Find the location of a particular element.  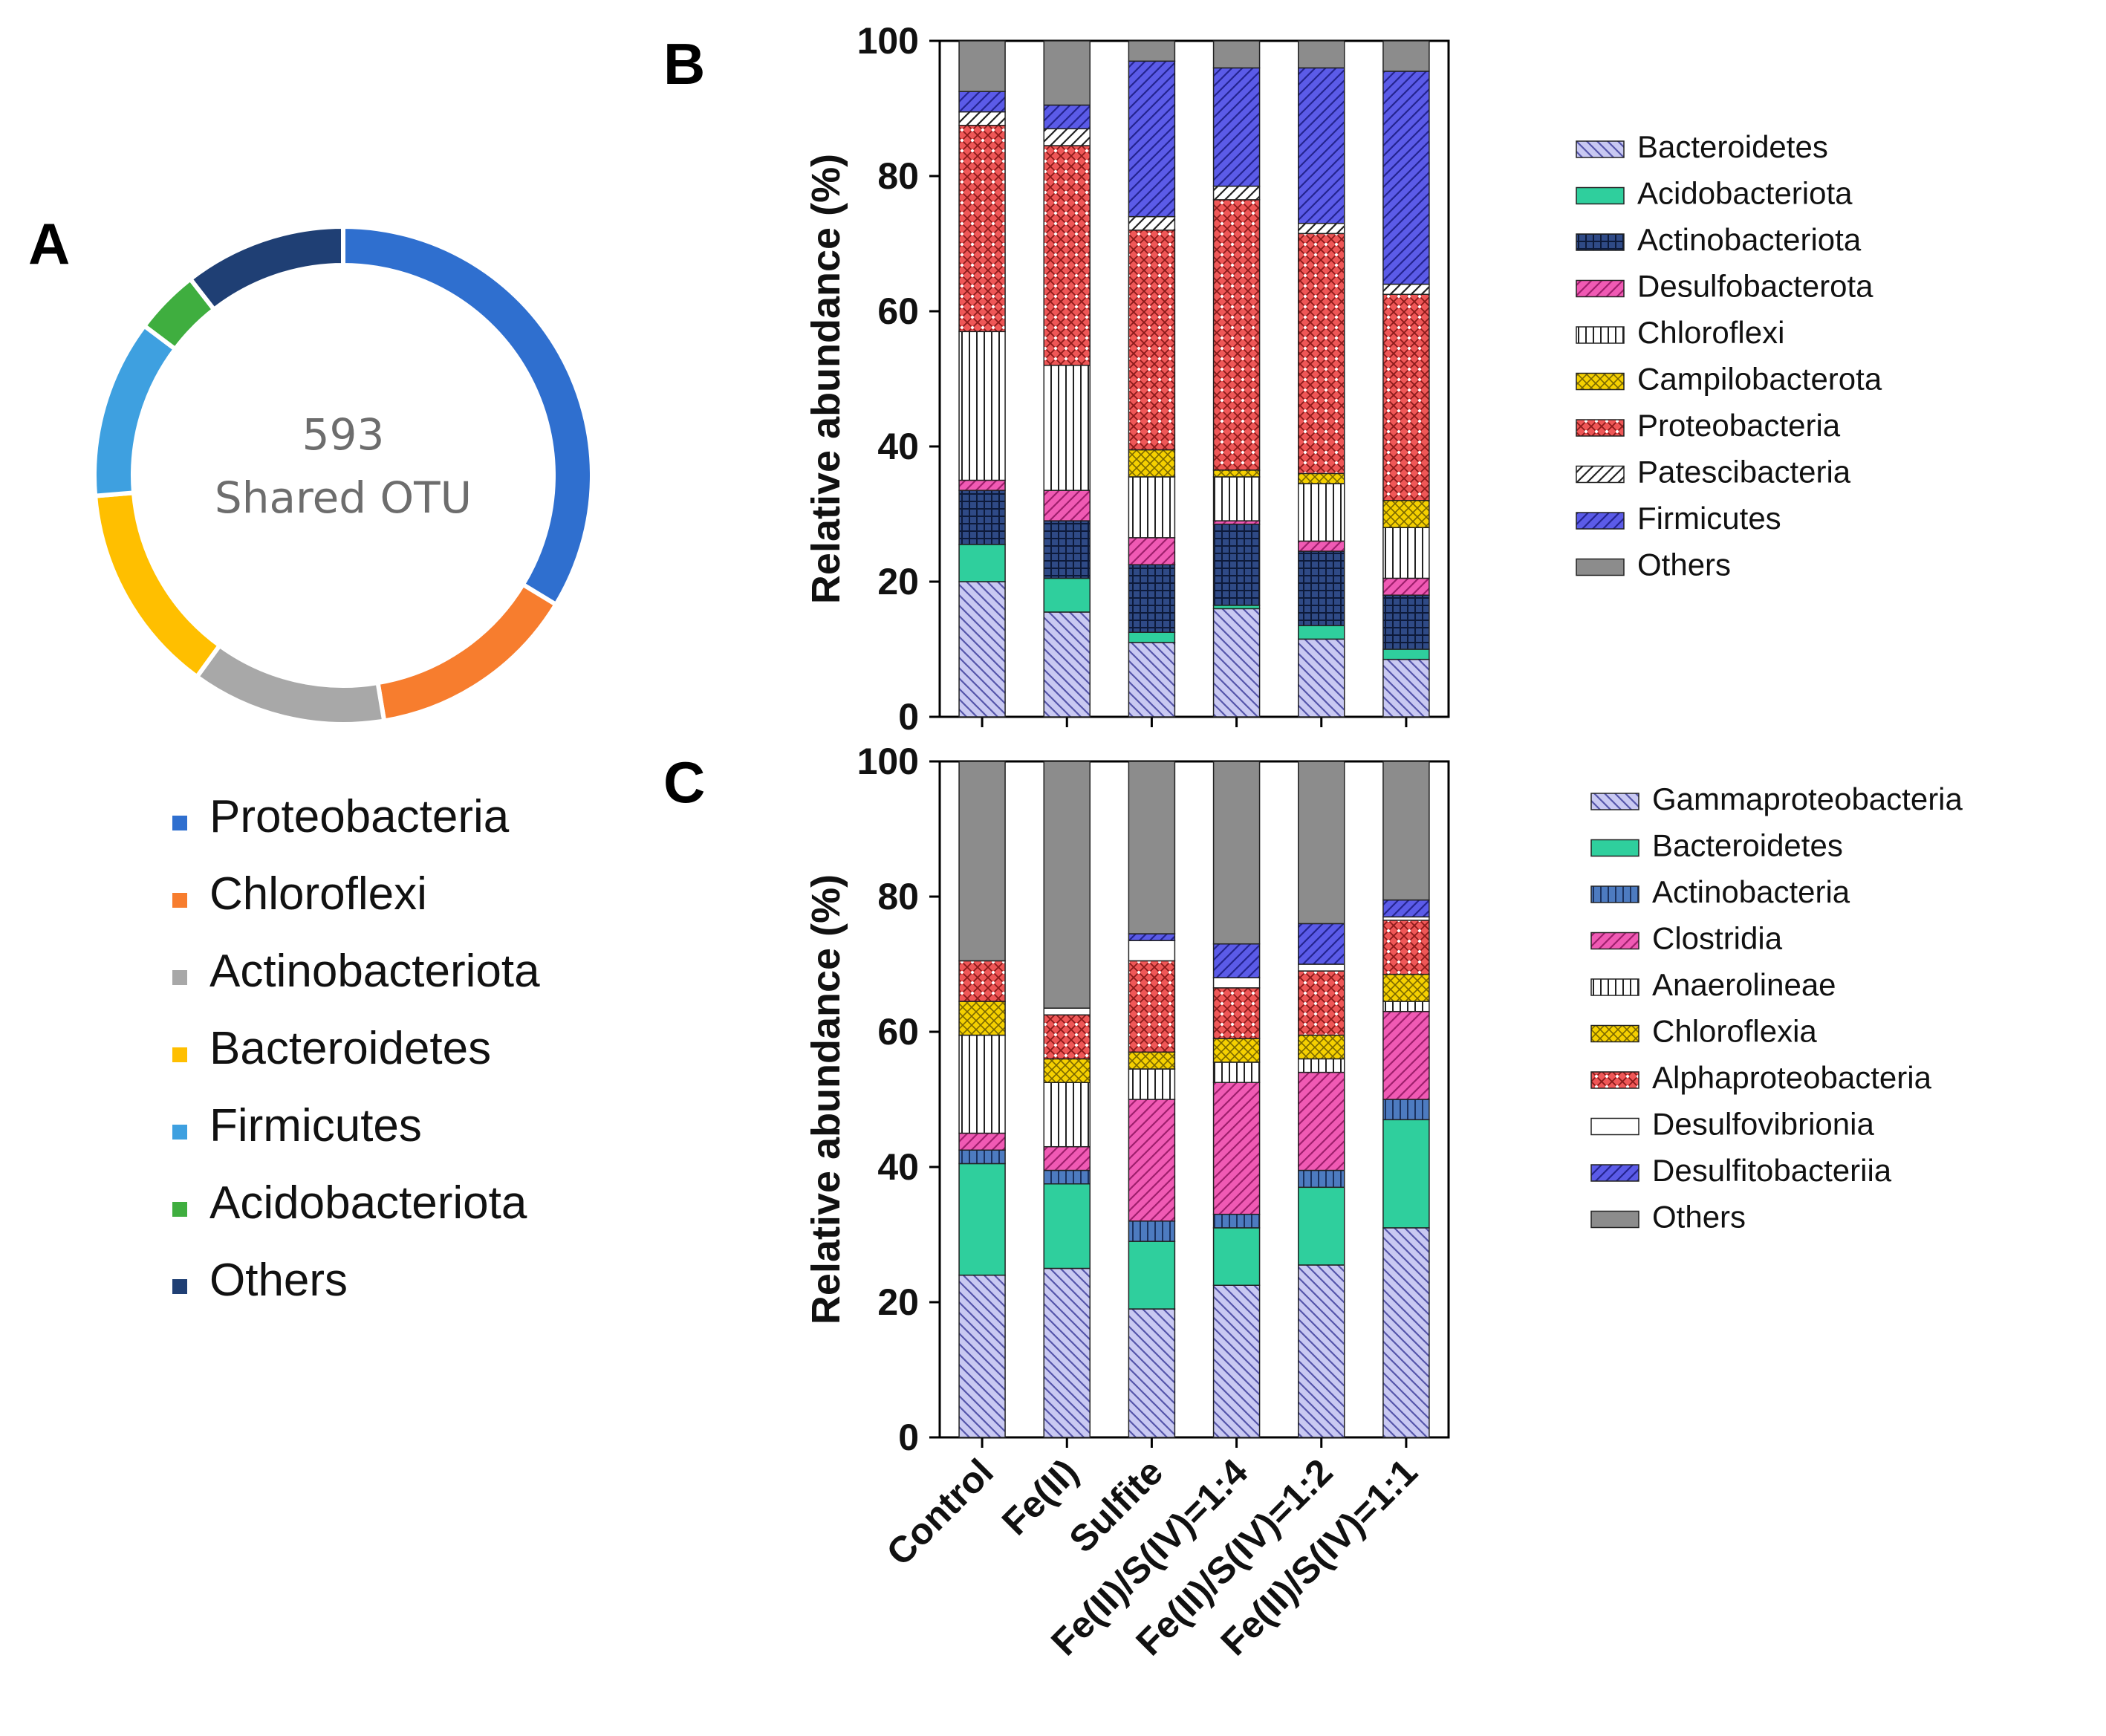

bar-c-fe-ii-s-iv-1-1-clostridia is located at coordinates (1406, 1055).